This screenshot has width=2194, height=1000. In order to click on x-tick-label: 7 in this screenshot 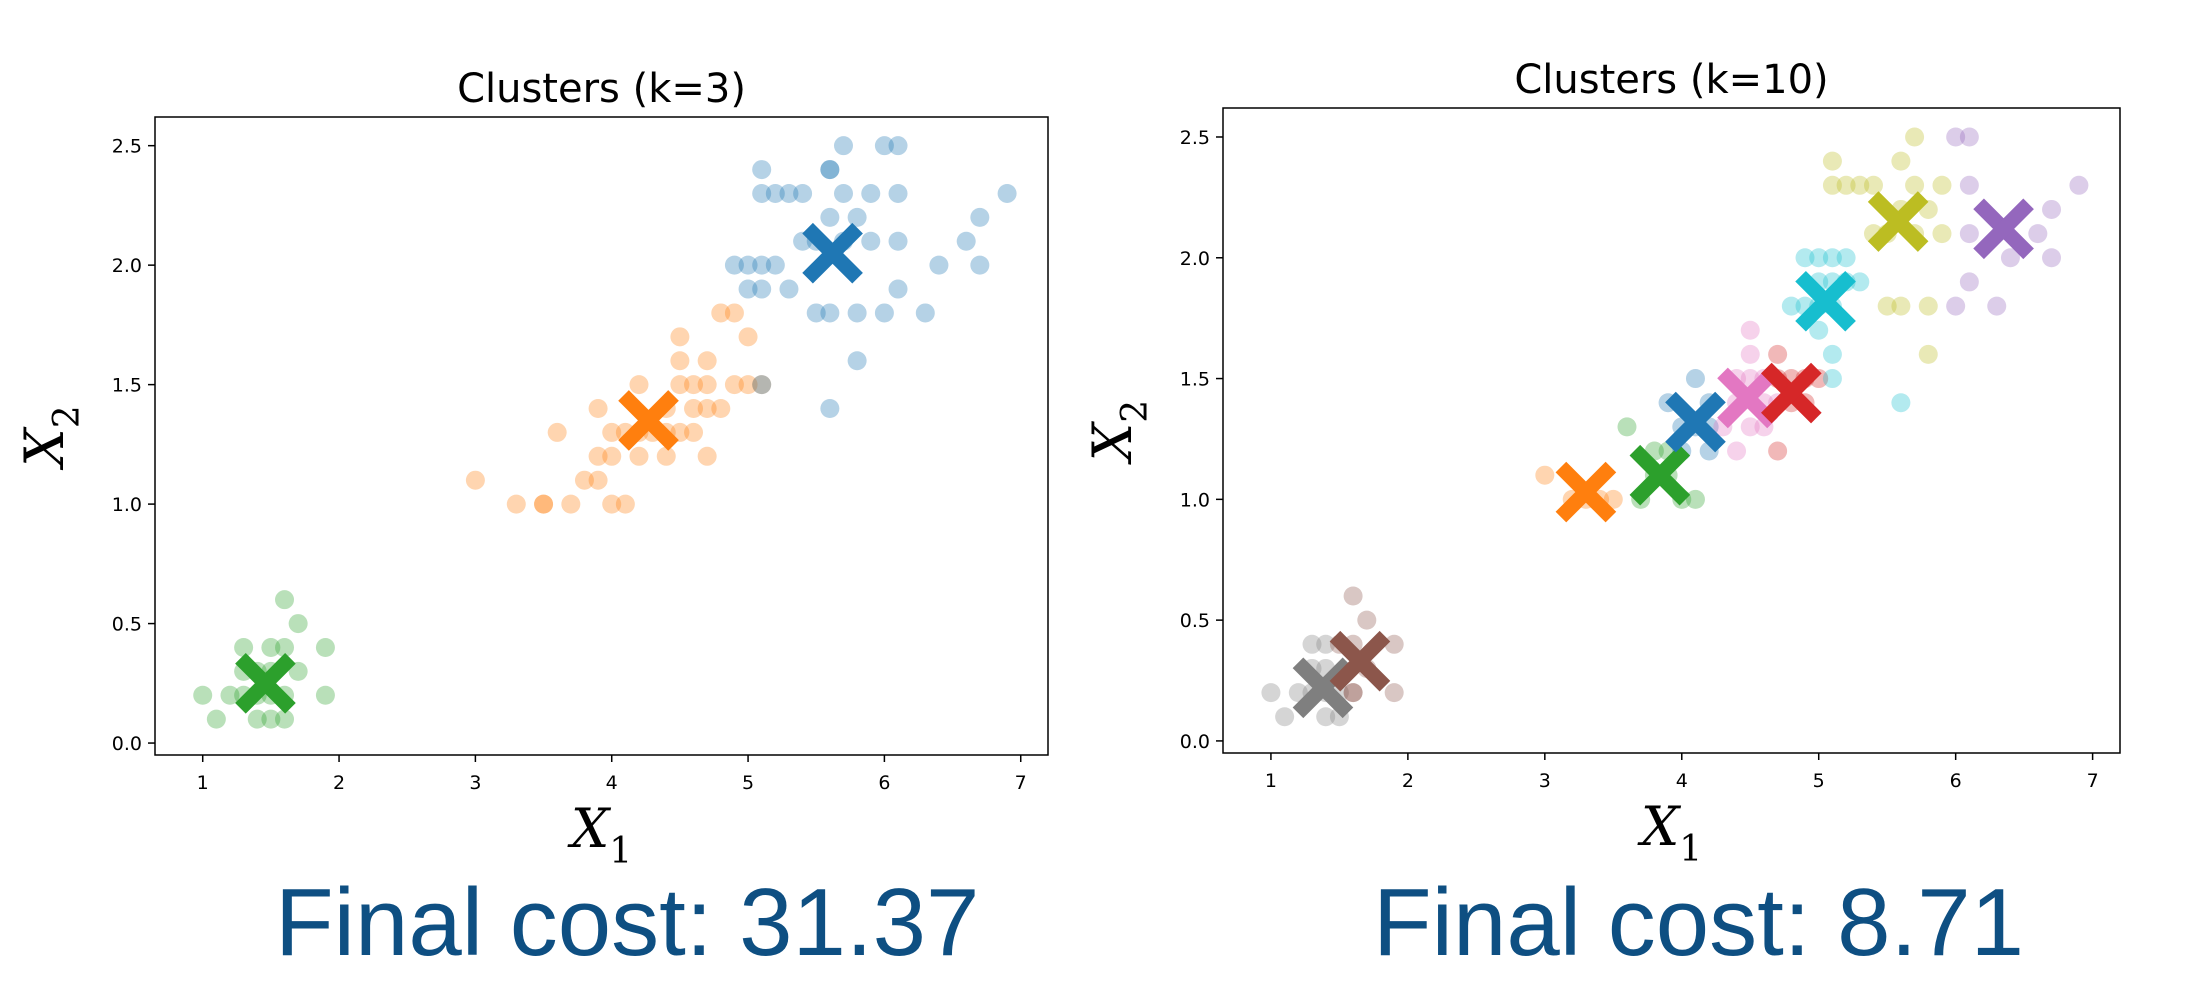, I will do `click(1021, 783)`.